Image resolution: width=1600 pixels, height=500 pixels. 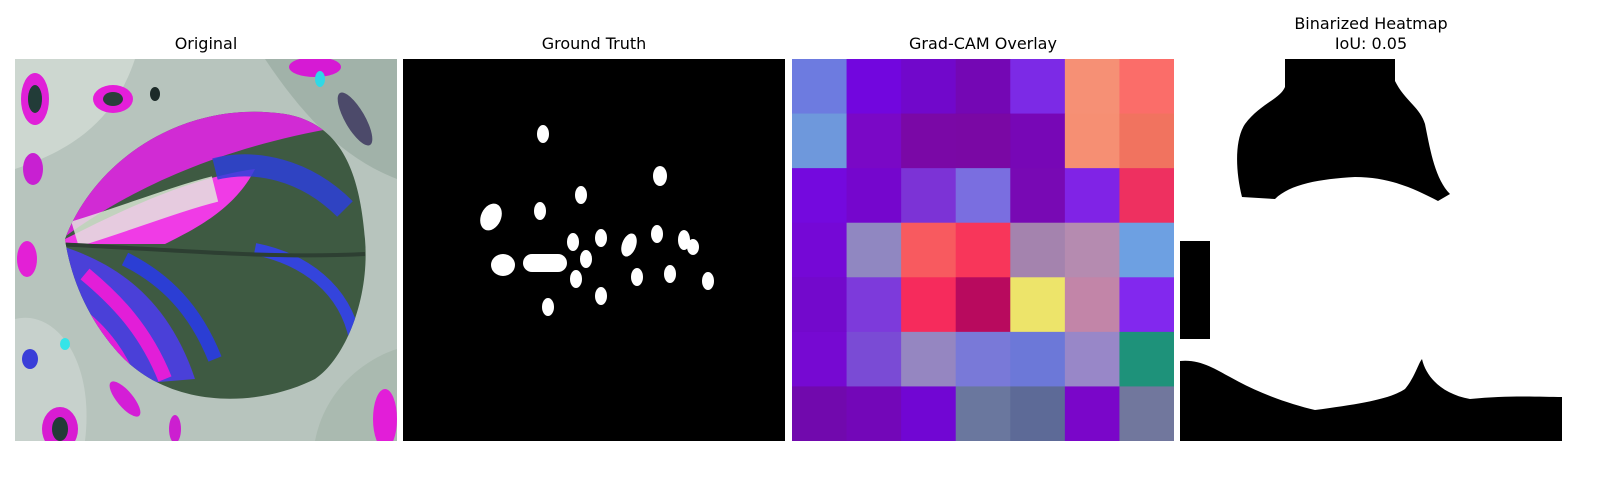 What do you see at coordinates (1371, 23) in the screenshot?
I see `binarized-title-line: Binarized Heatmap` at bounding box center [1371, 23].